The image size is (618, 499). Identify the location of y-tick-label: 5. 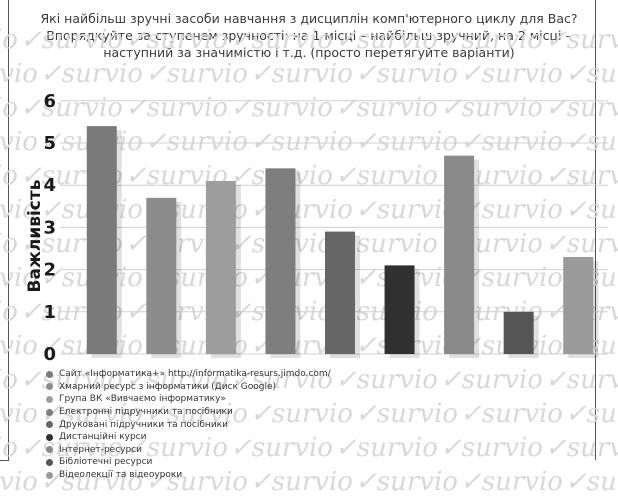
(49, 143).